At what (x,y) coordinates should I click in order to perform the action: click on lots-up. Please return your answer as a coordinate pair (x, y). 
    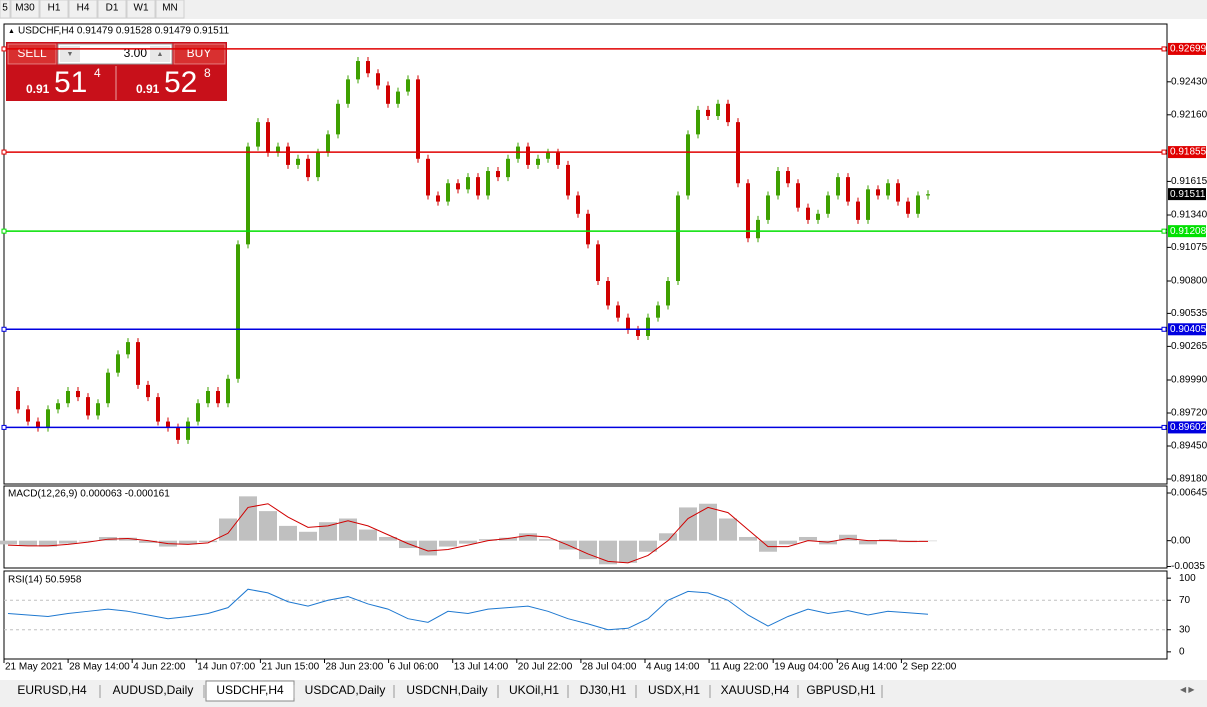
    Looking at the image, I should click on (160, 54).